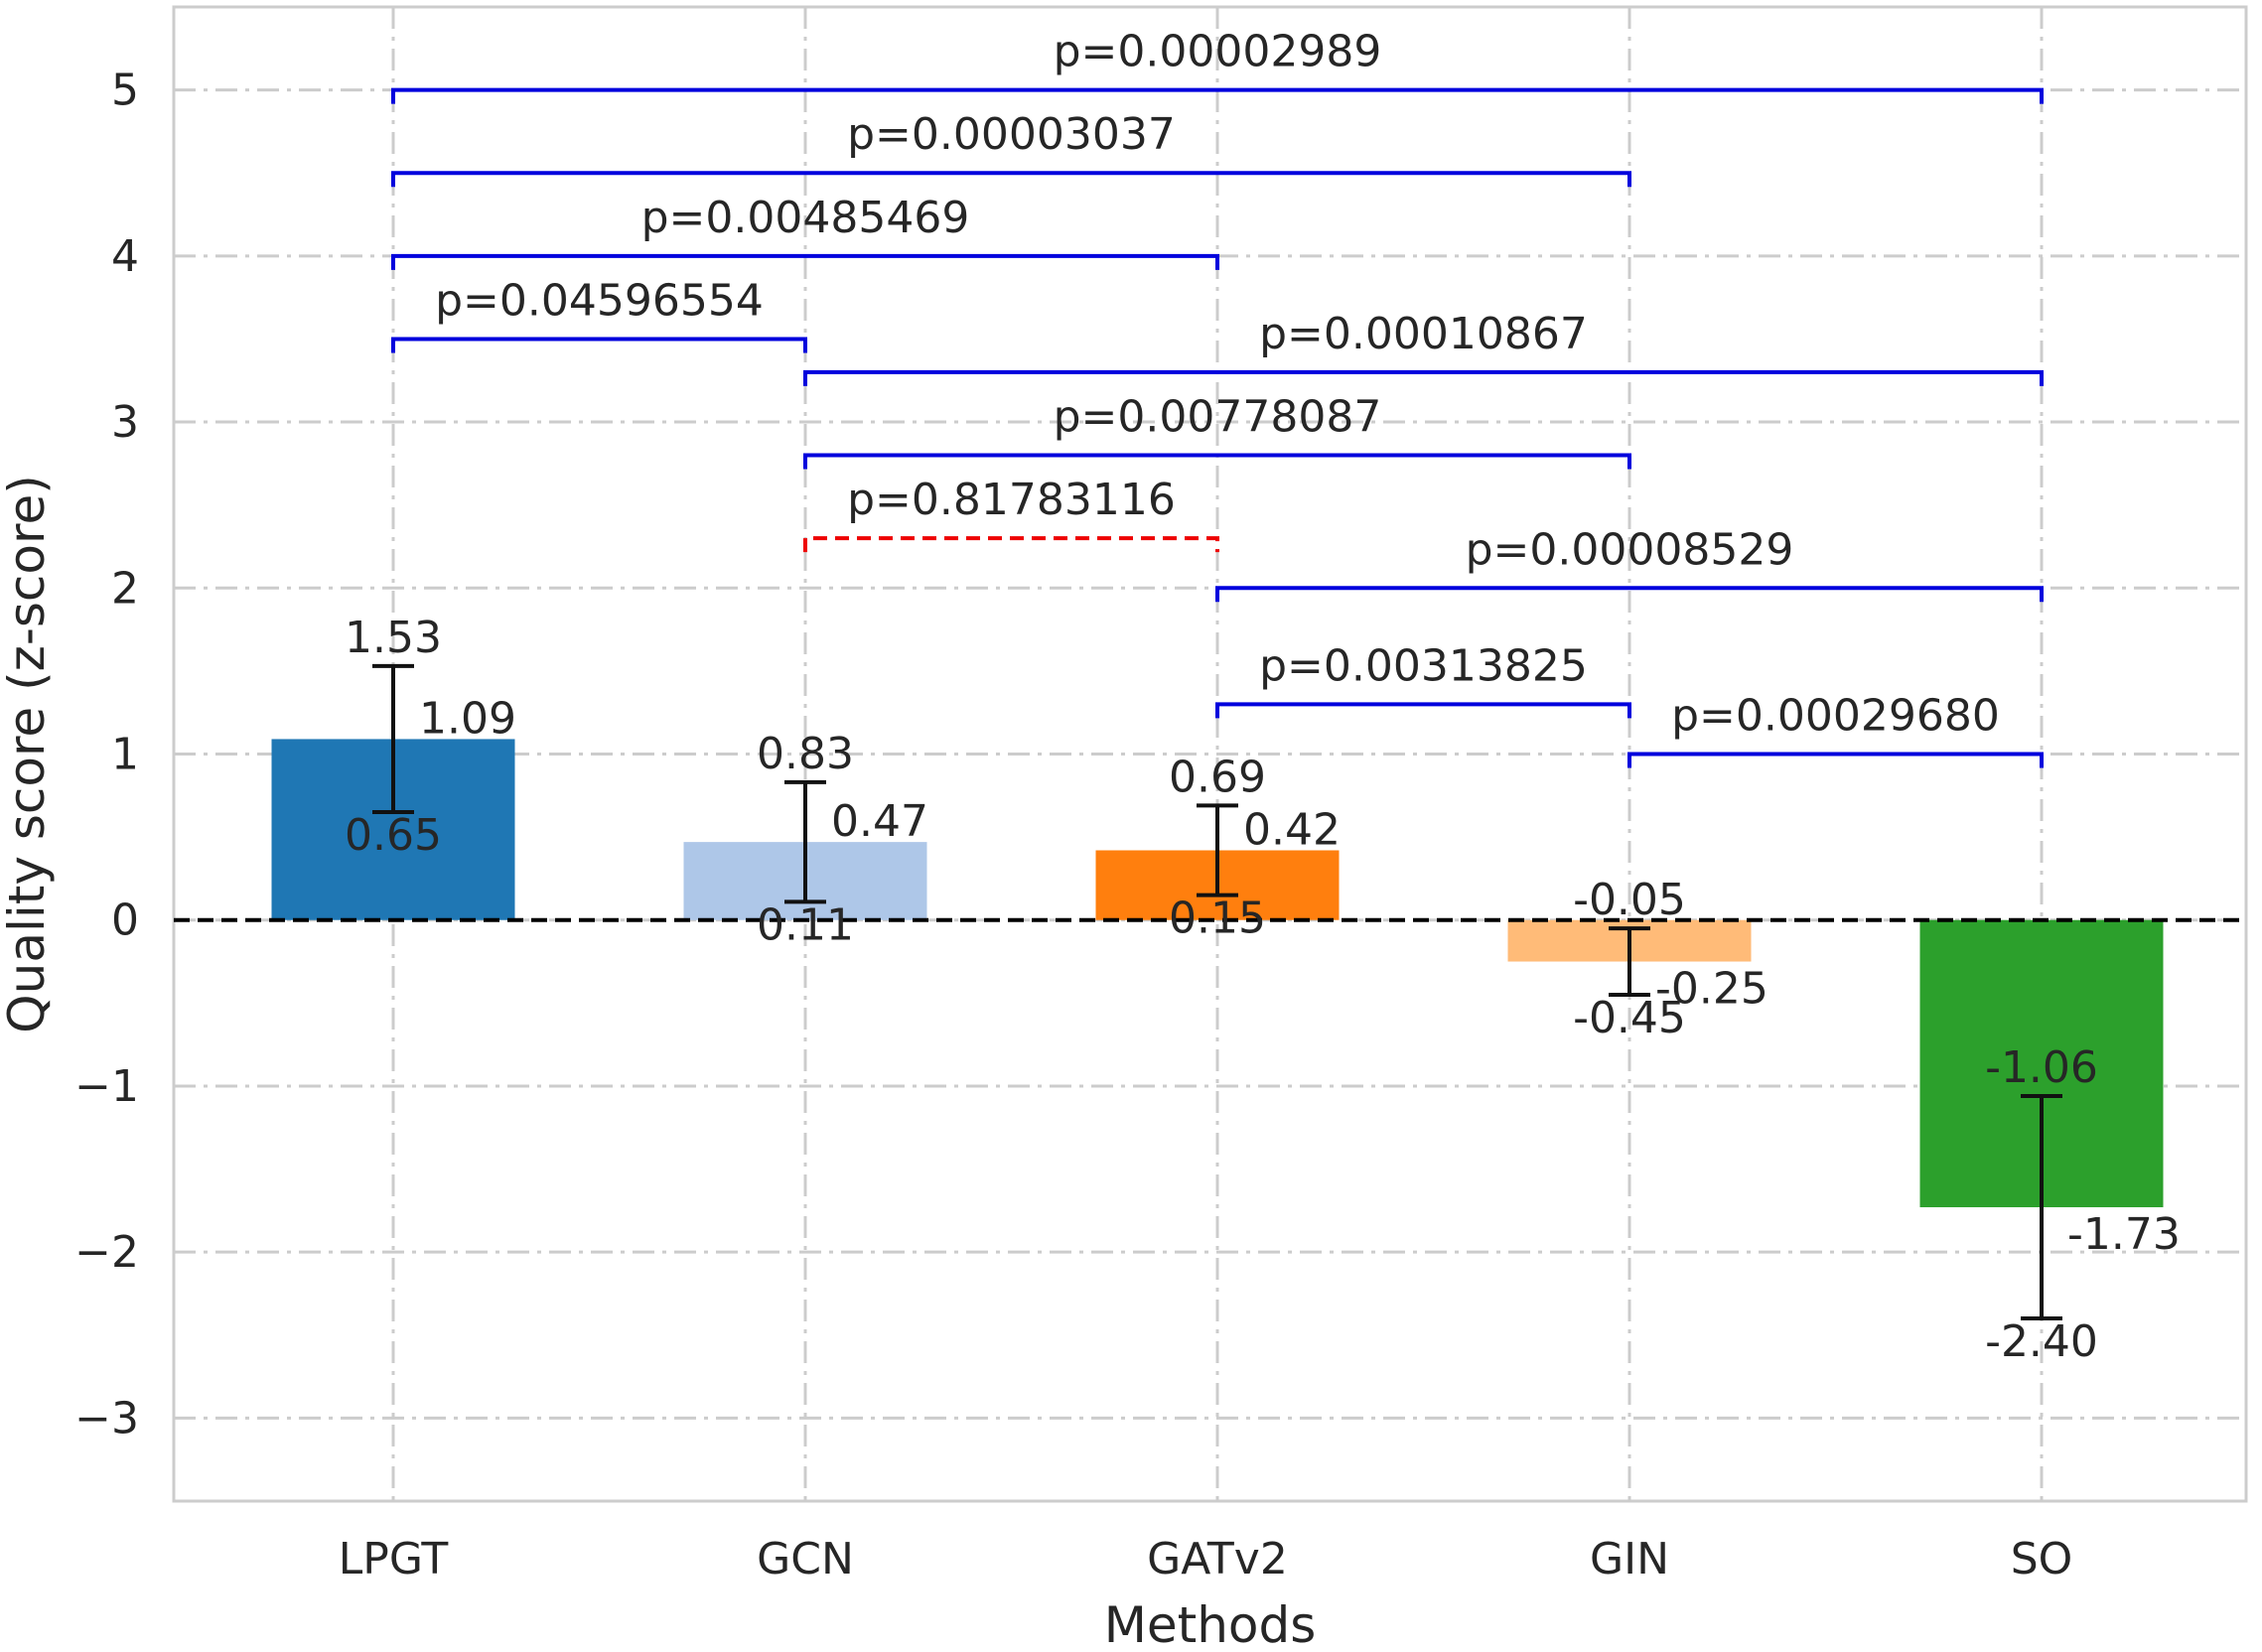 The width and height of the screenshot is (2262, 1652). I want to click on comparison-bracket-gcn-so, so click(1423, 378).